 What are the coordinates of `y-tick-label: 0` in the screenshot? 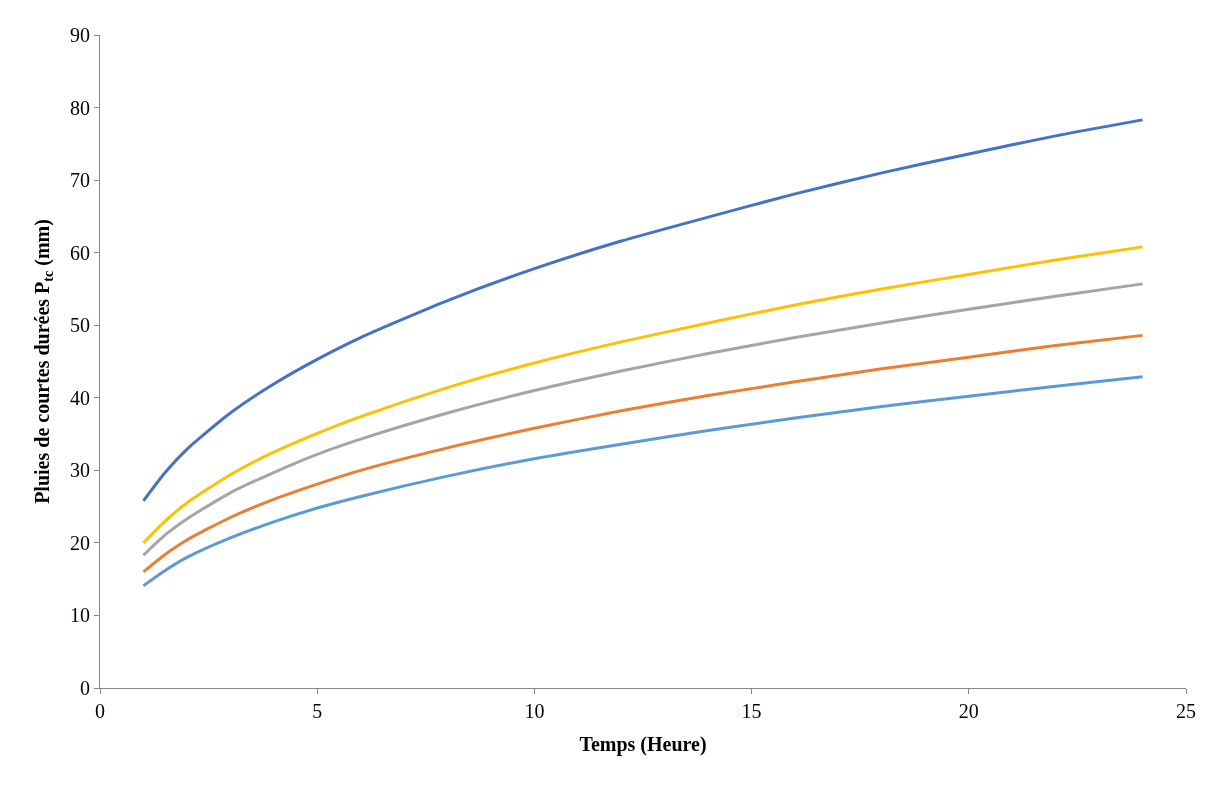 It's located at (85, 688).